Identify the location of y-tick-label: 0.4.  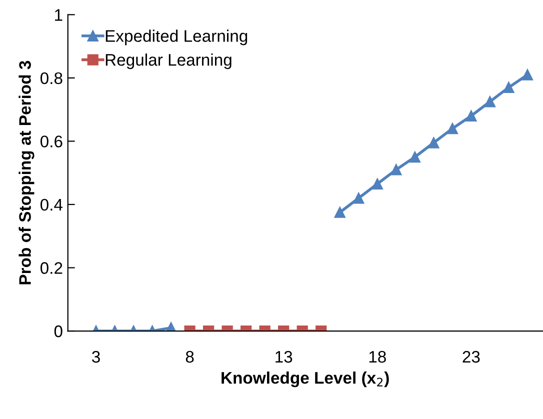
(51, 204).